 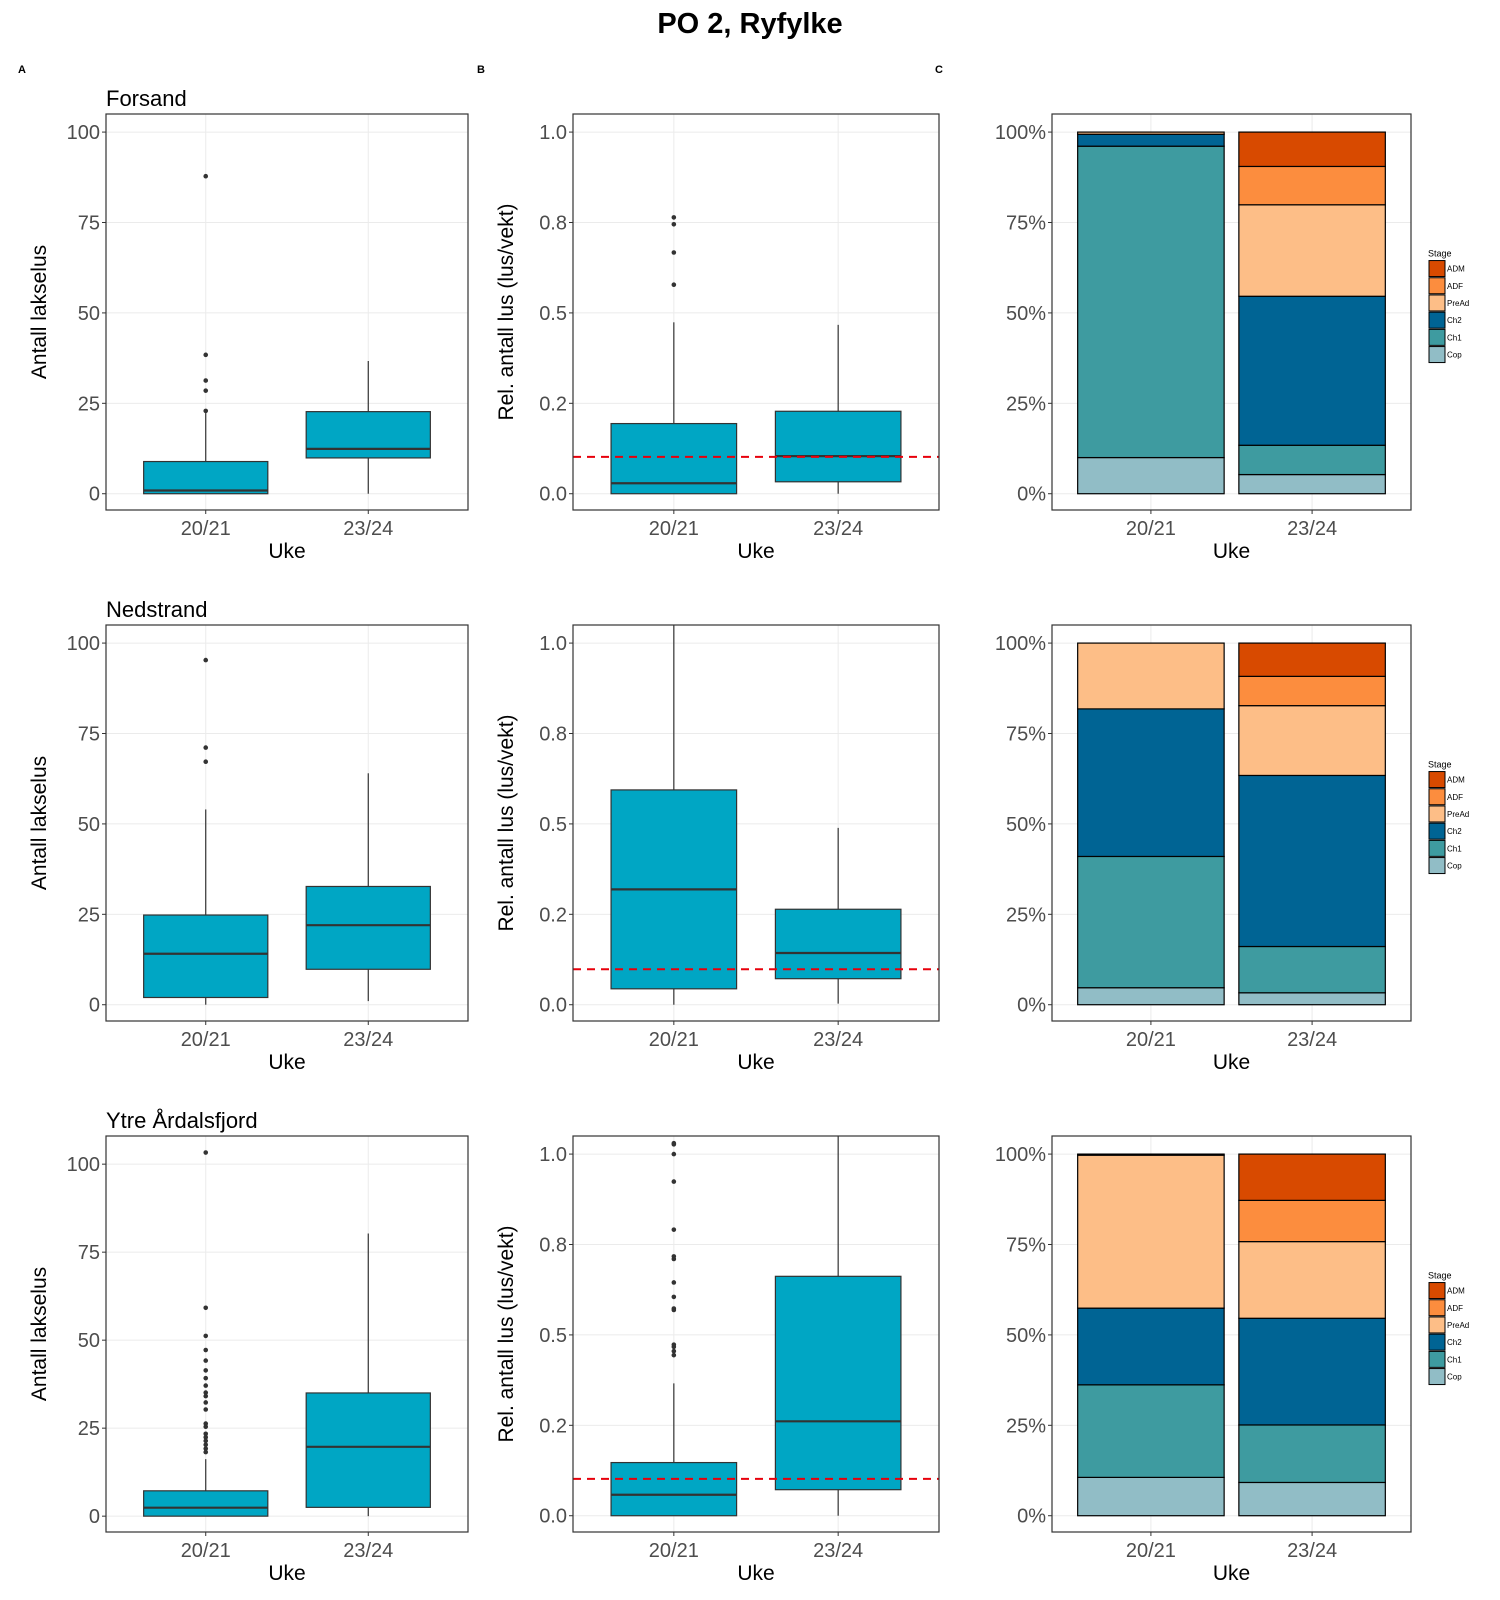 I want to click on bar-segment-adf, so click(x=1312, y=1221).